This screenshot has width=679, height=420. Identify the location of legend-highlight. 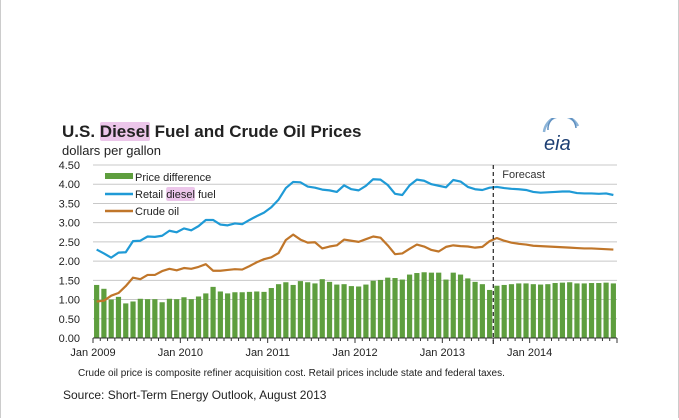
(180, 194).